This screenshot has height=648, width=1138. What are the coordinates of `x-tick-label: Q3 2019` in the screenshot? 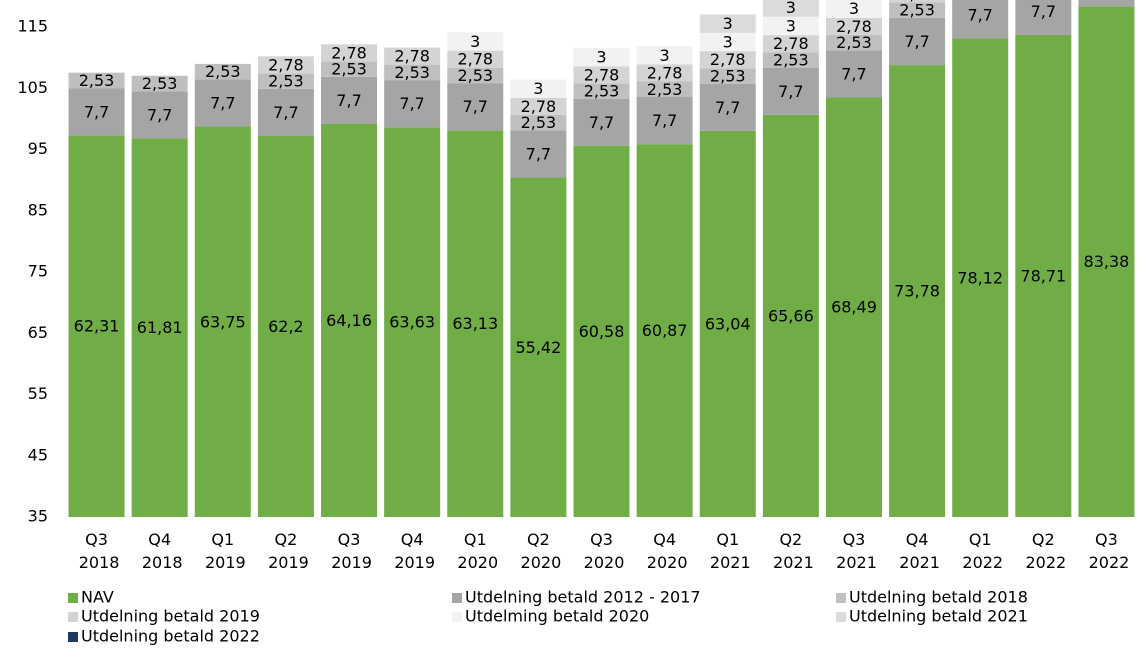 It's located at (349, 551).